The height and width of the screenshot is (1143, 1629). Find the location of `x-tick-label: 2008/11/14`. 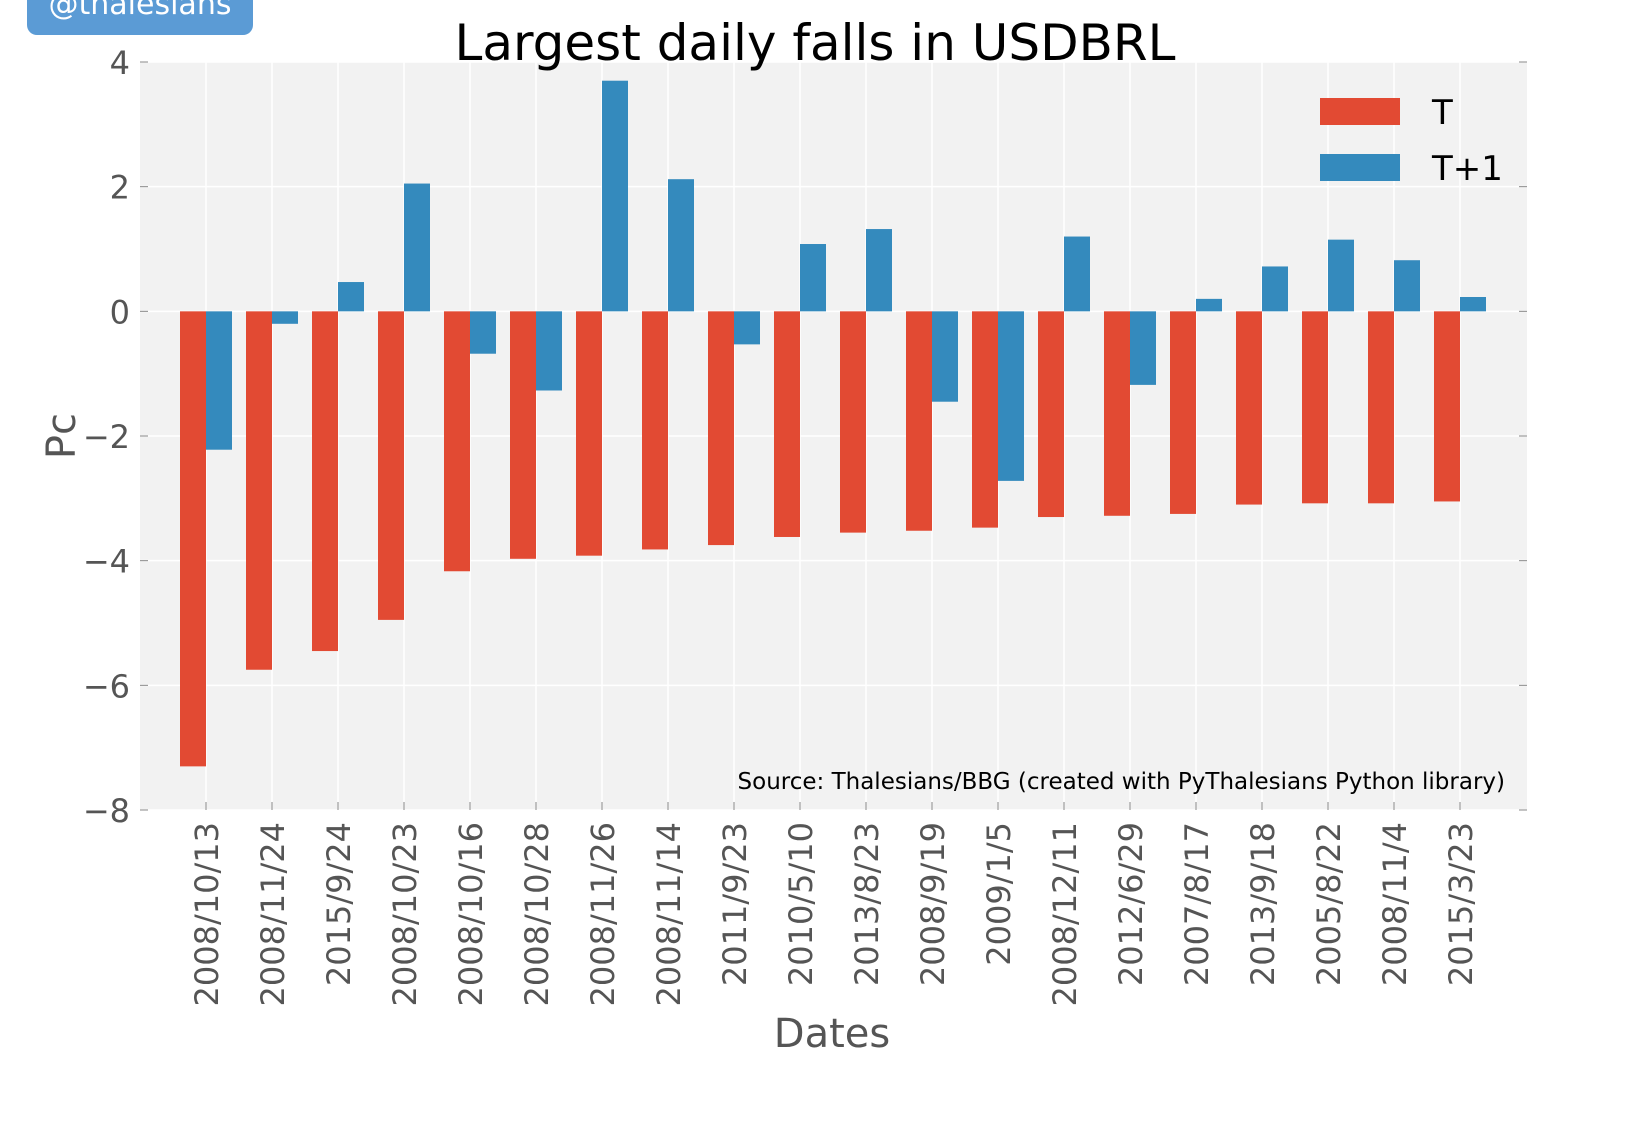

x-tick-label: 2008/11/14 is located at coordinates (669, 914).